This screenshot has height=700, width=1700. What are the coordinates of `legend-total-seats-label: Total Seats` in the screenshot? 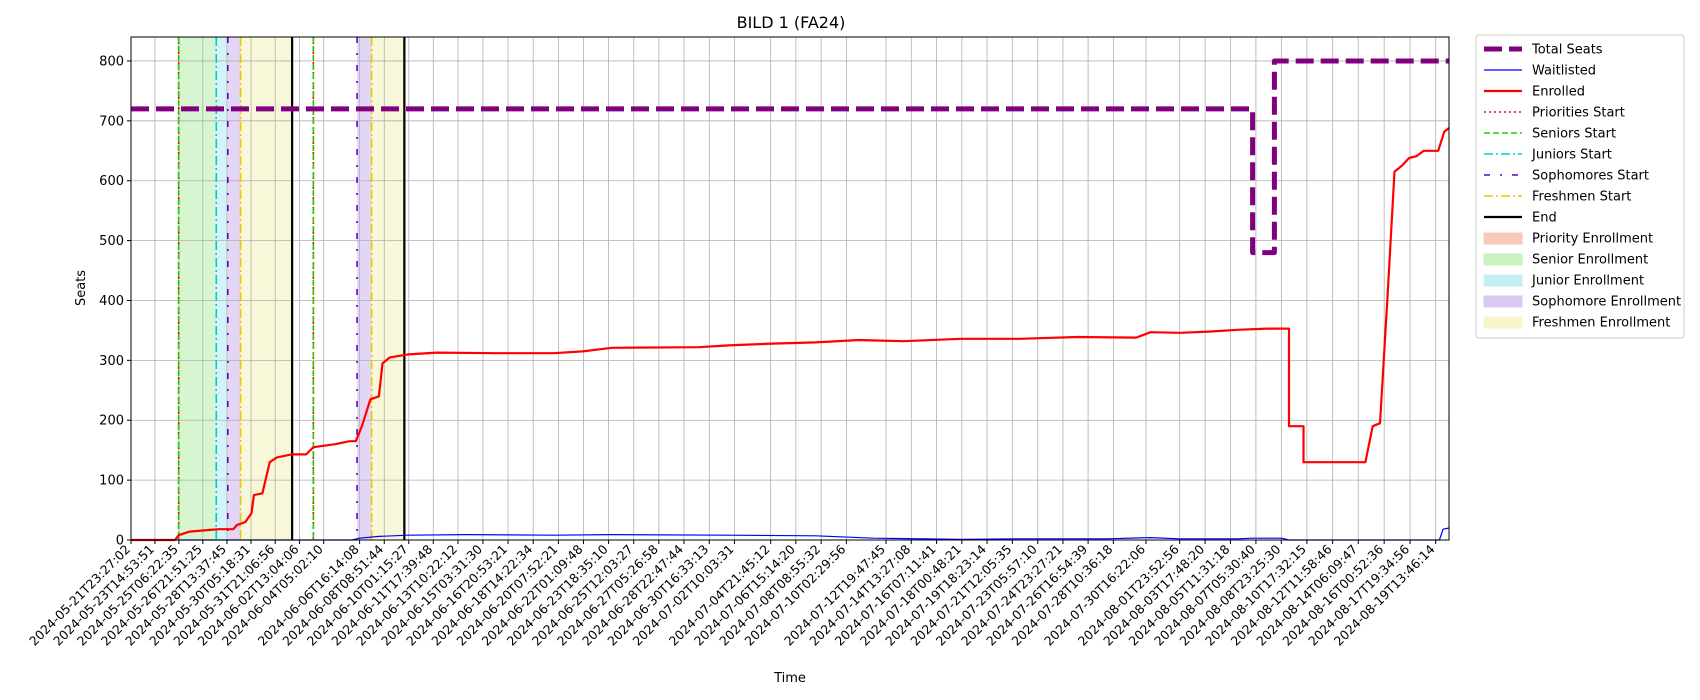 It's located at (1567, 50).